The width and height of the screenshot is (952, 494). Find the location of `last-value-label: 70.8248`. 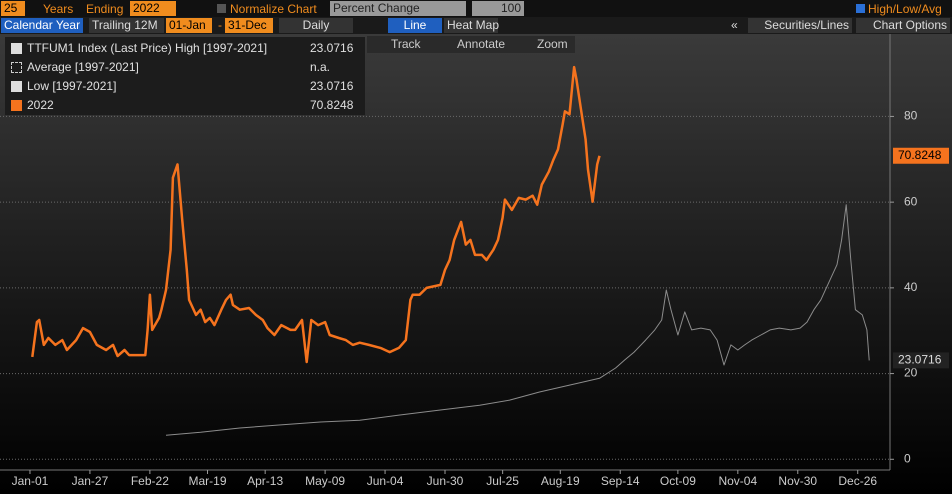

last-value-label: 70.8248 is located at coordinates (920, 155).